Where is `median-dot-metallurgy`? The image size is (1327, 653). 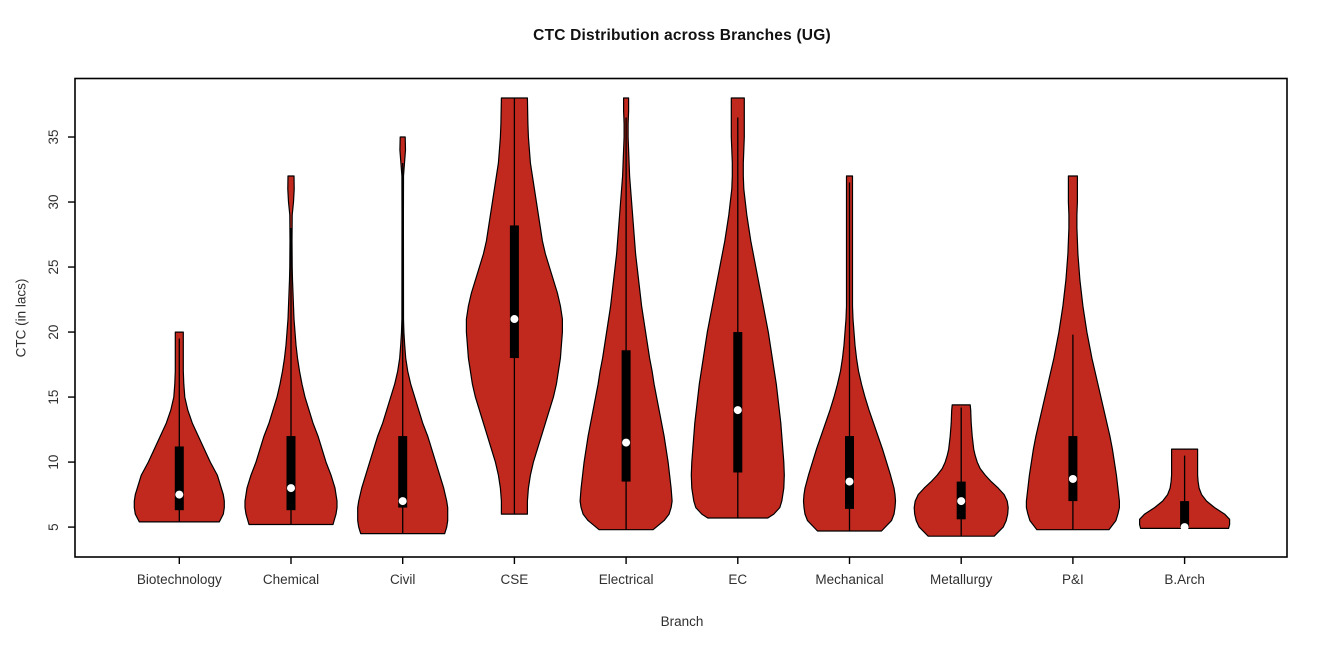
median-dot-metallurgy is located at coordinates (961, 501).